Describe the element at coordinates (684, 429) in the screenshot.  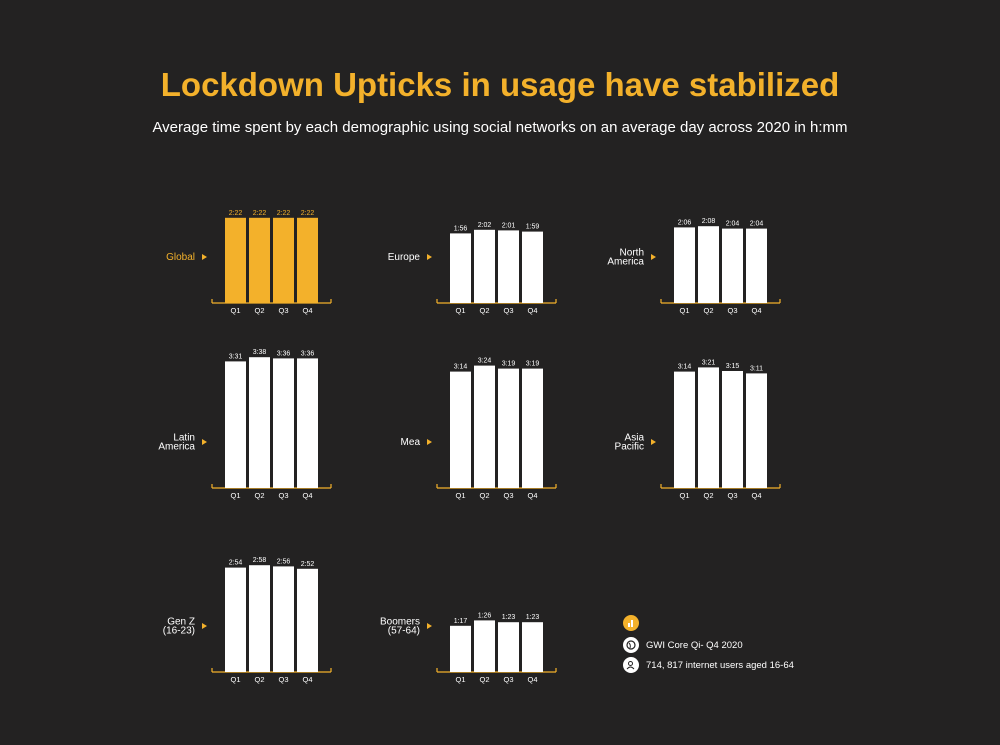
I see `bar-asia-pacific-q1` at that location.